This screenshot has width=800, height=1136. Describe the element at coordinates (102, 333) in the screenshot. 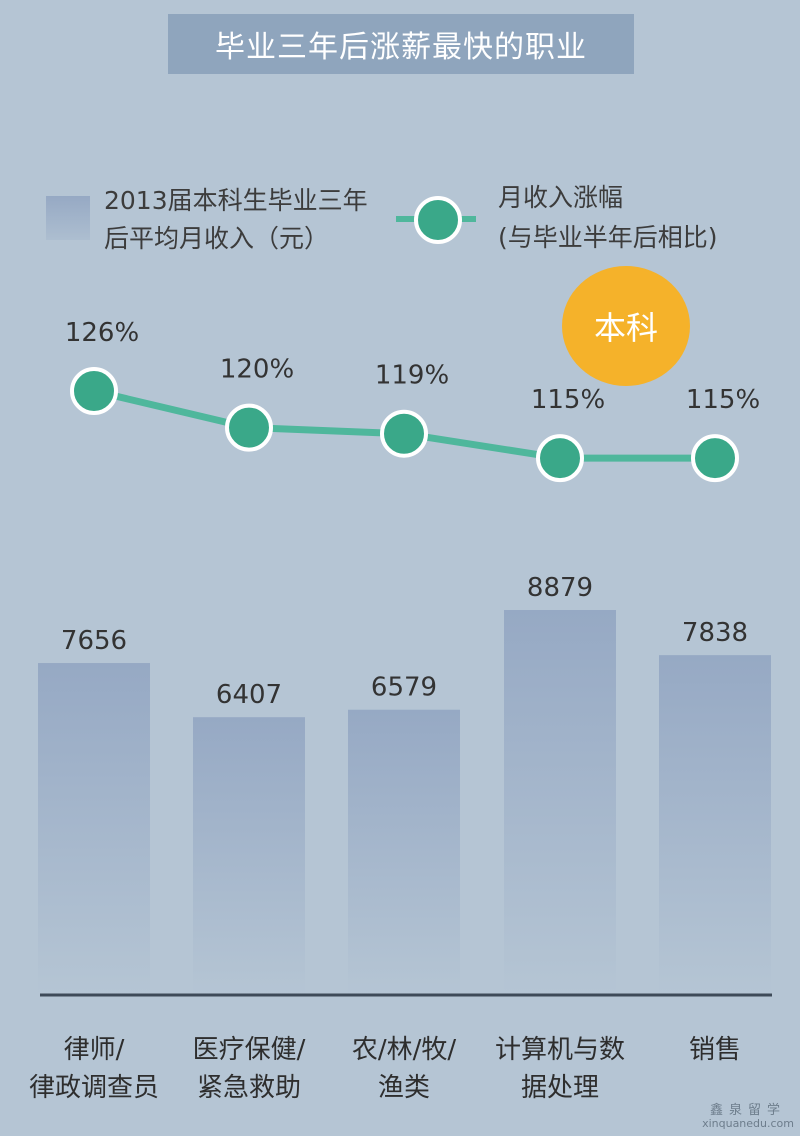

I see `increase-value-label-0: 126%` at that location.